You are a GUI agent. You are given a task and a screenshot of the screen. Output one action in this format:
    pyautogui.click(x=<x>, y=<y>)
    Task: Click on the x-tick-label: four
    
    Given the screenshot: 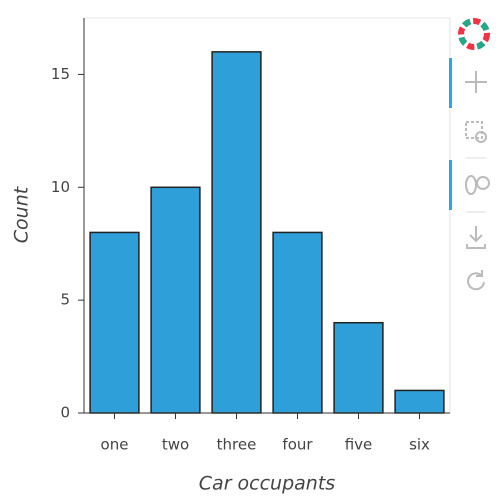 What is the action you would take?
    pyautogui.click(x=297, y=445)
    